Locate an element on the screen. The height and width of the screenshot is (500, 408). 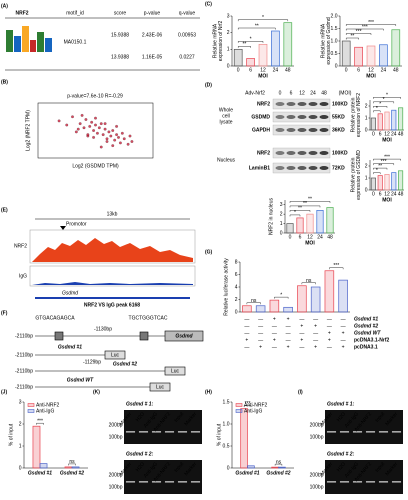
y-tick-label: 1.5 is located at coordinates (334, 29).